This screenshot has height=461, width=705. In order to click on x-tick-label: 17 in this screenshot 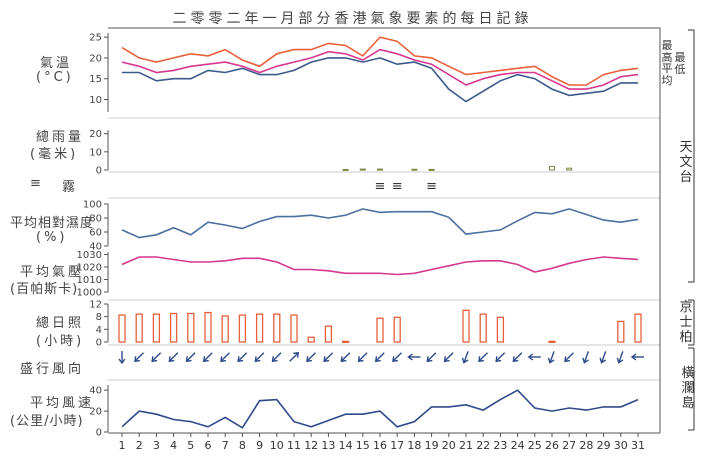, I will do `click(397, 445)`.